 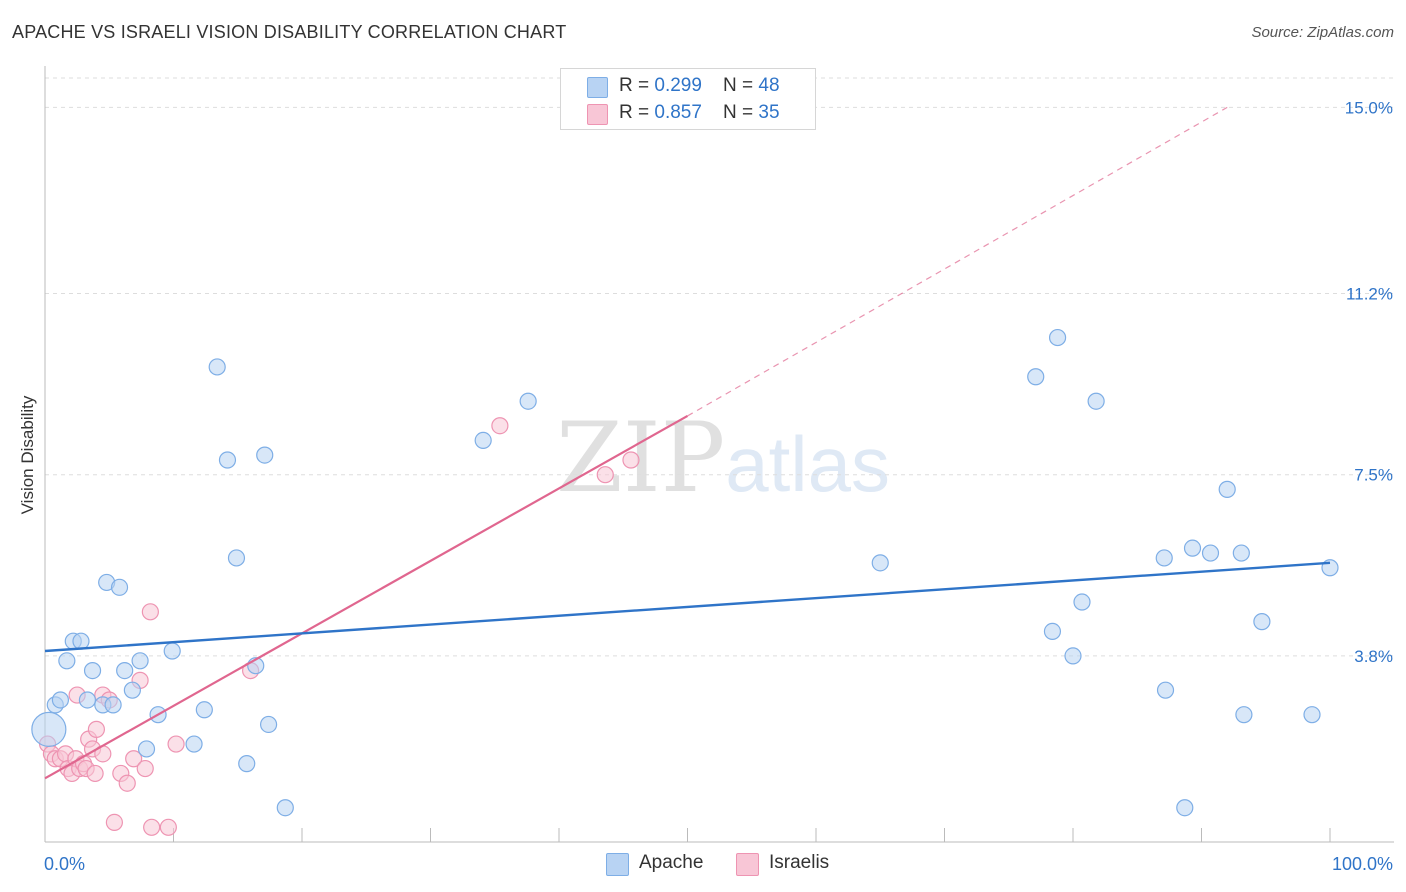 I want to click on y-tick-label: 11.2%, so click(x=1369, y=293).